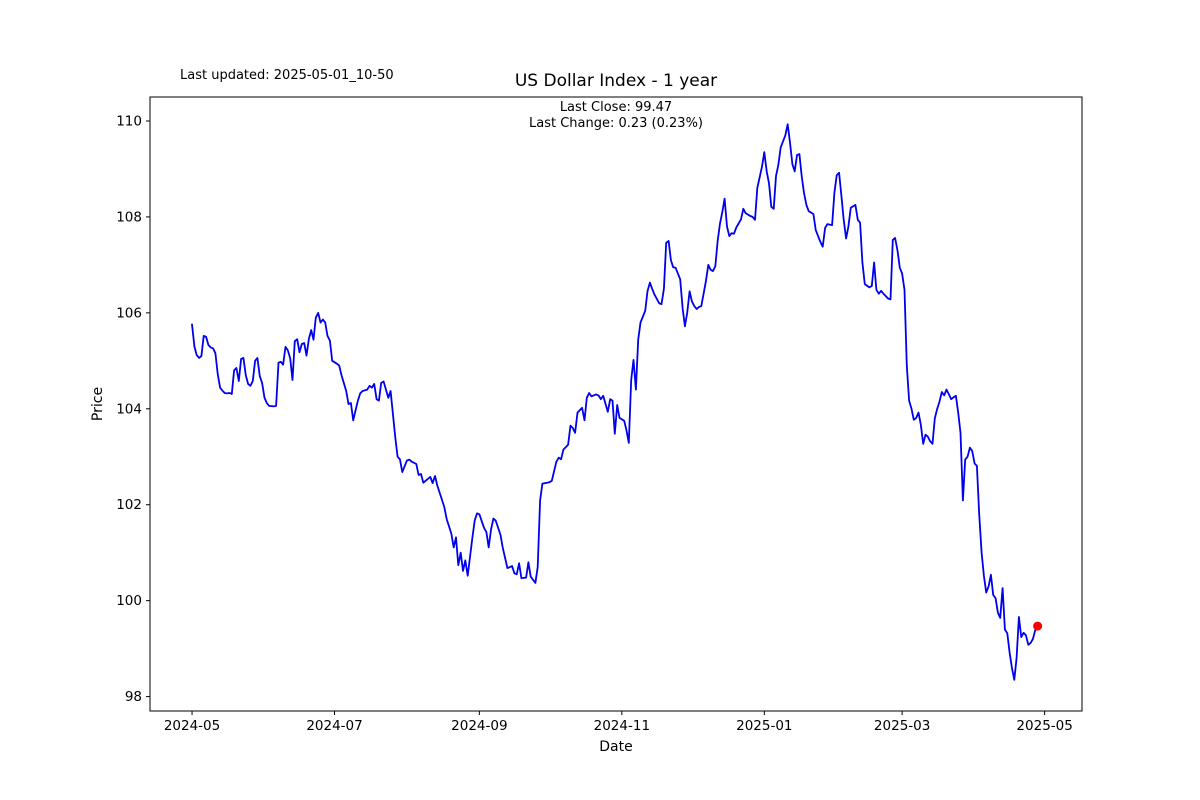 The width and height of the screenshot is (1200, 800). What do you see at coordinates (1044, 726) in the screenshot?
I see `x-tick-label: 2025-05` at bounding box center [1044, 726].